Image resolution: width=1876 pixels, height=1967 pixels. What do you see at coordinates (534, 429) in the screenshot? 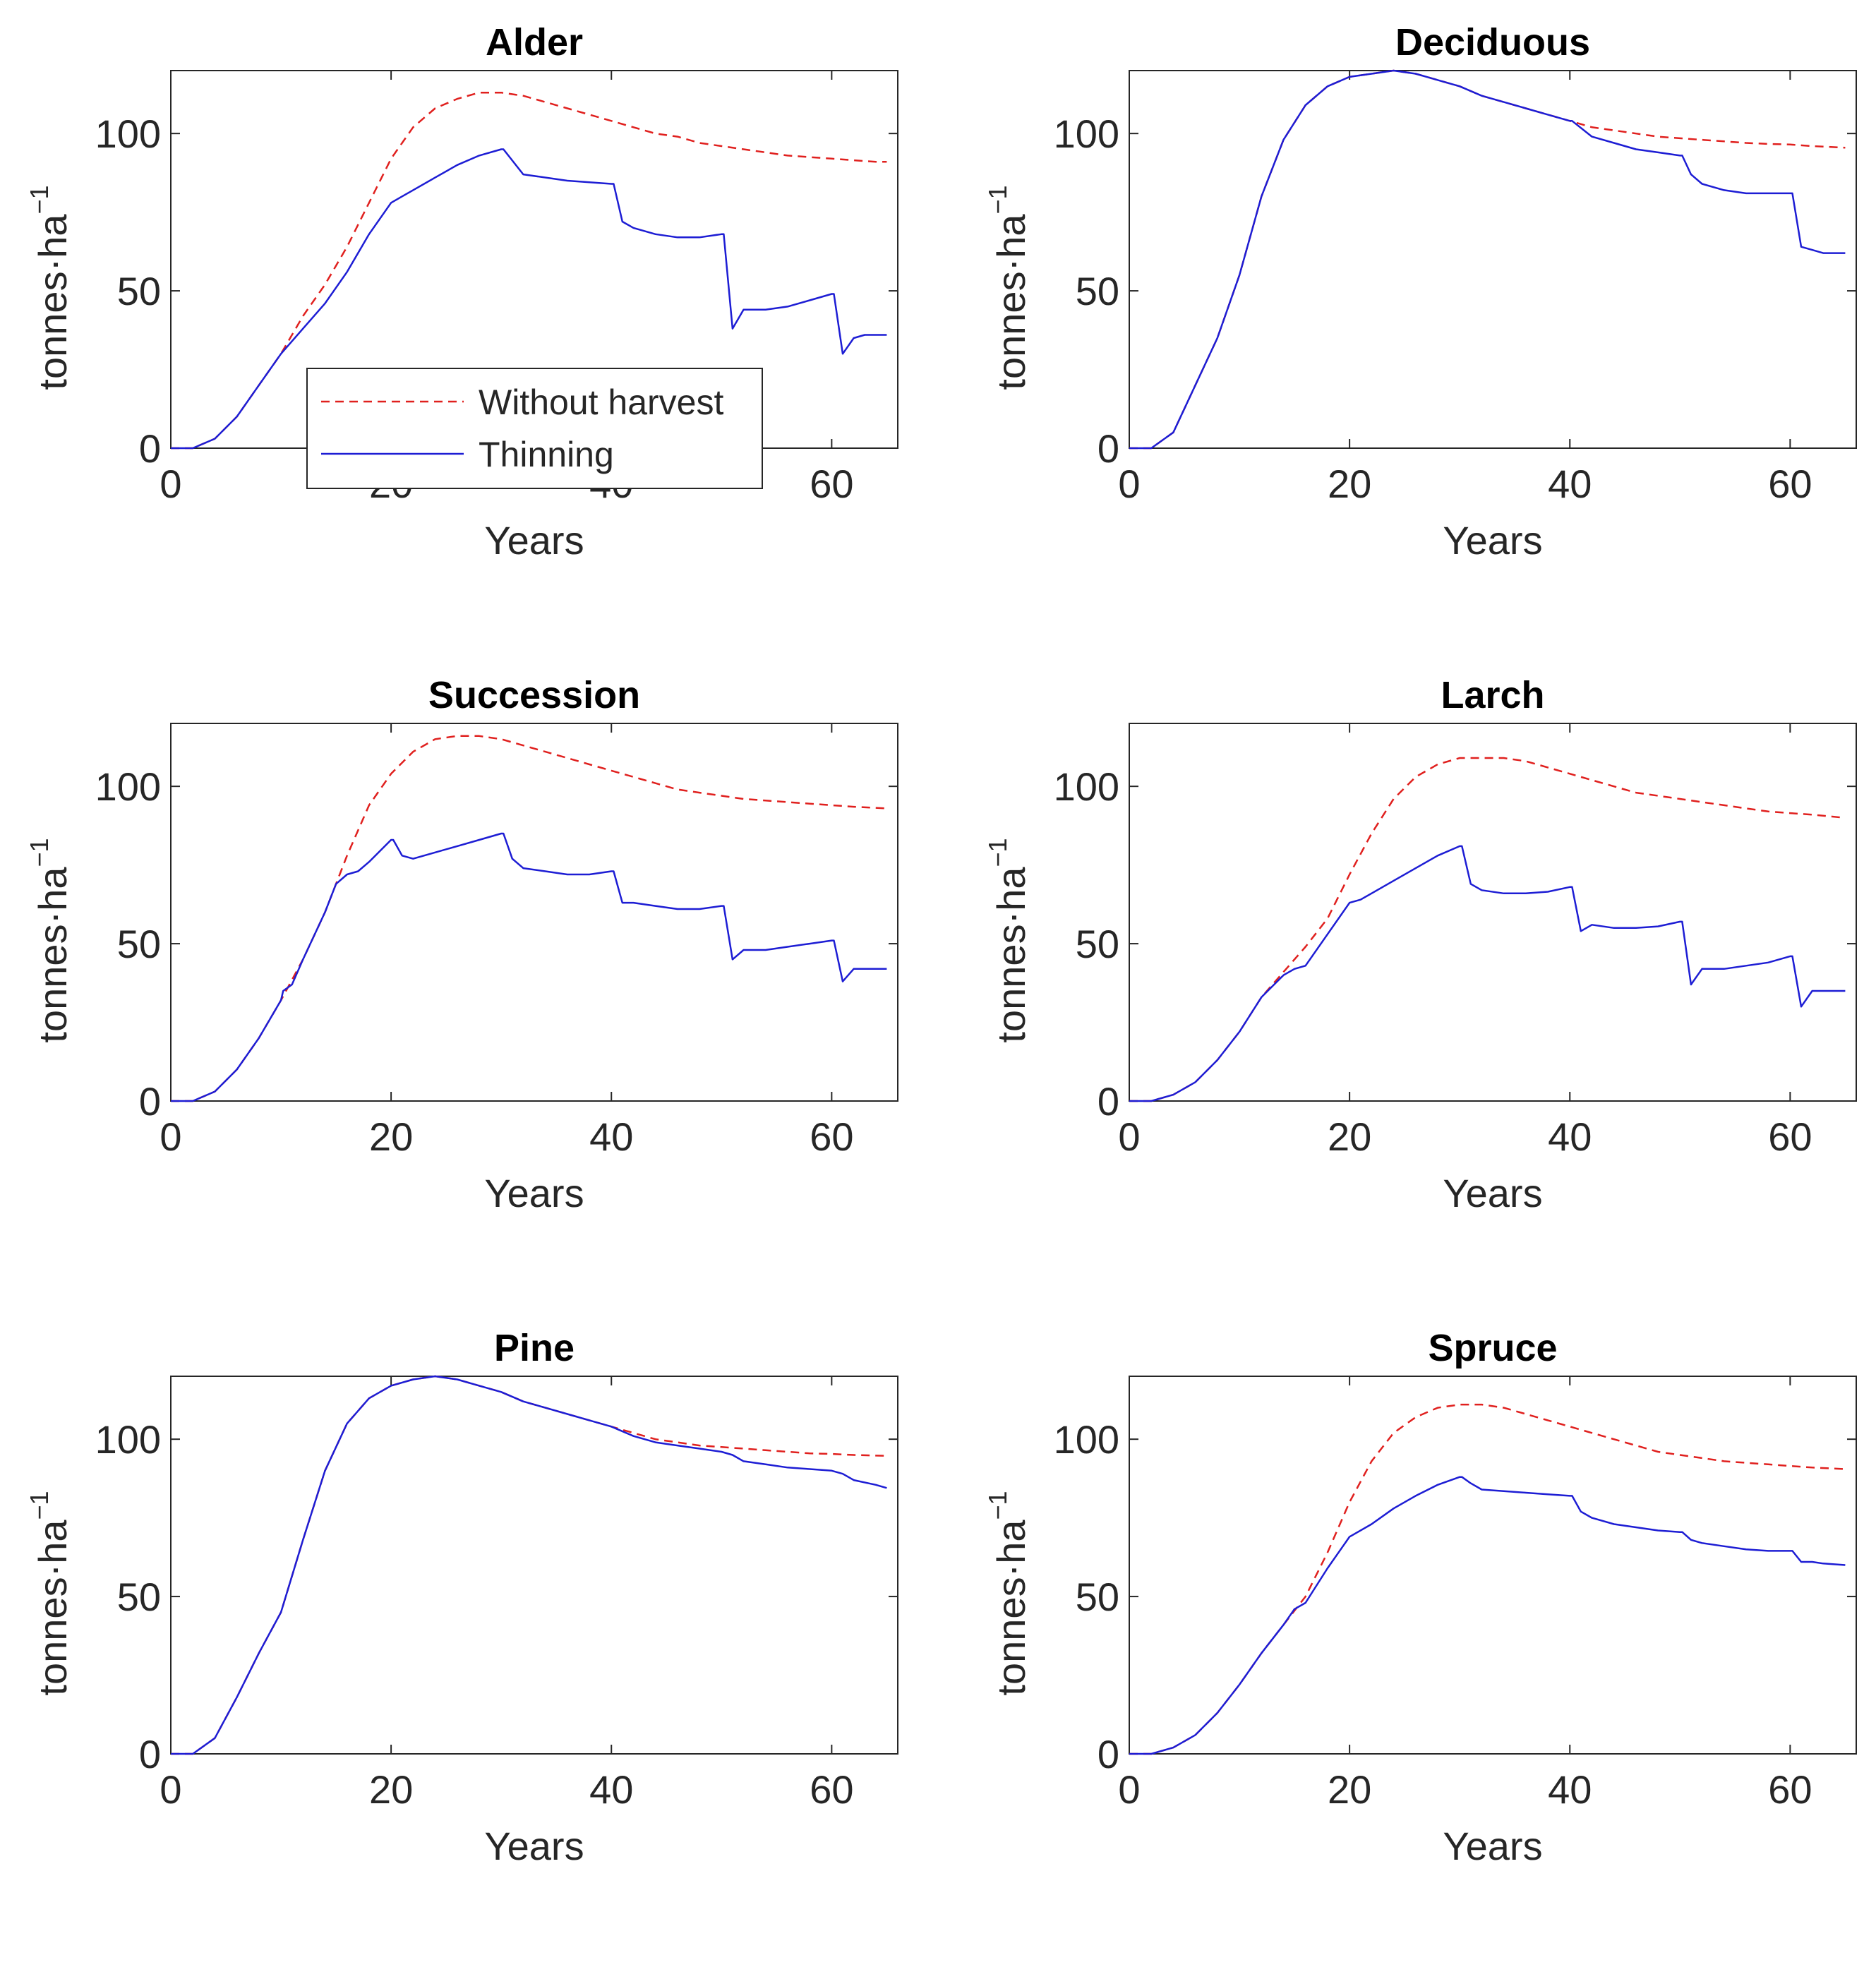
I see `legend-box` at bounding box center [534, 429].